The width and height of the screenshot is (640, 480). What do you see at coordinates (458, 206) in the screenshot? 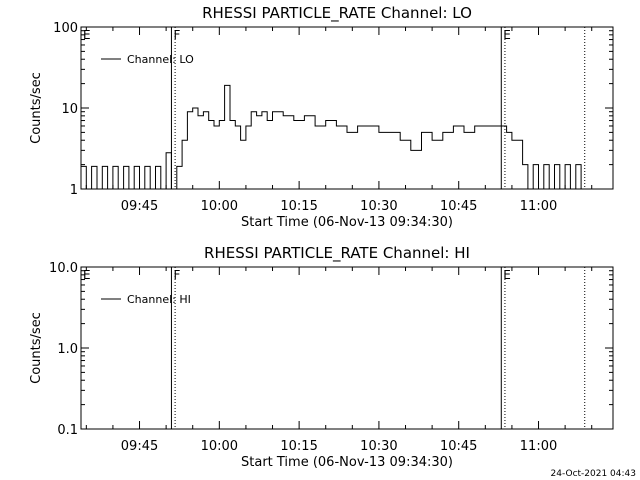
I see `panel-1-x-tick-label-4: 10:45` at bounding box center [458, 206].